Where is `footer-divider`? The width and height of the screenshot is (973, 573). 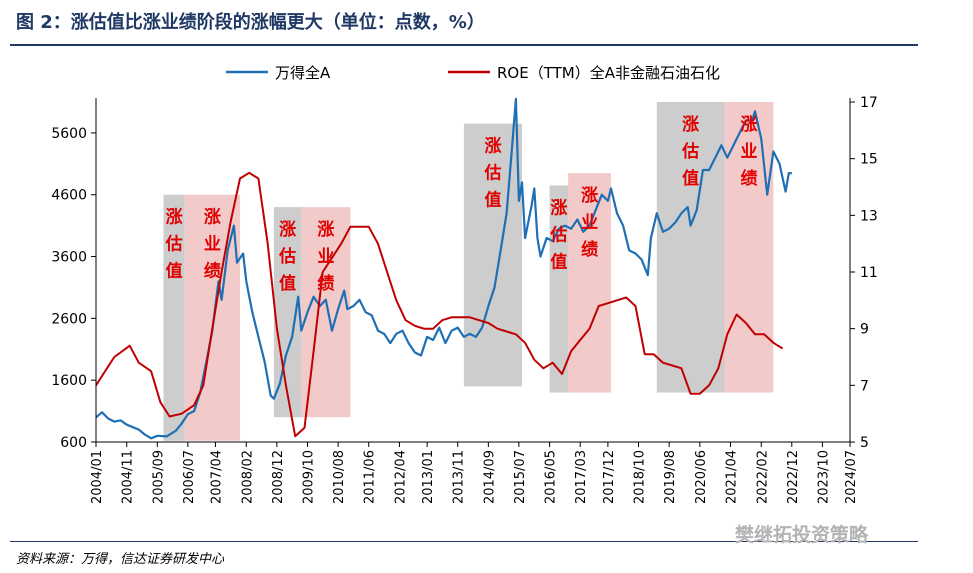
footer-divider is located at coordinates (464, 541).